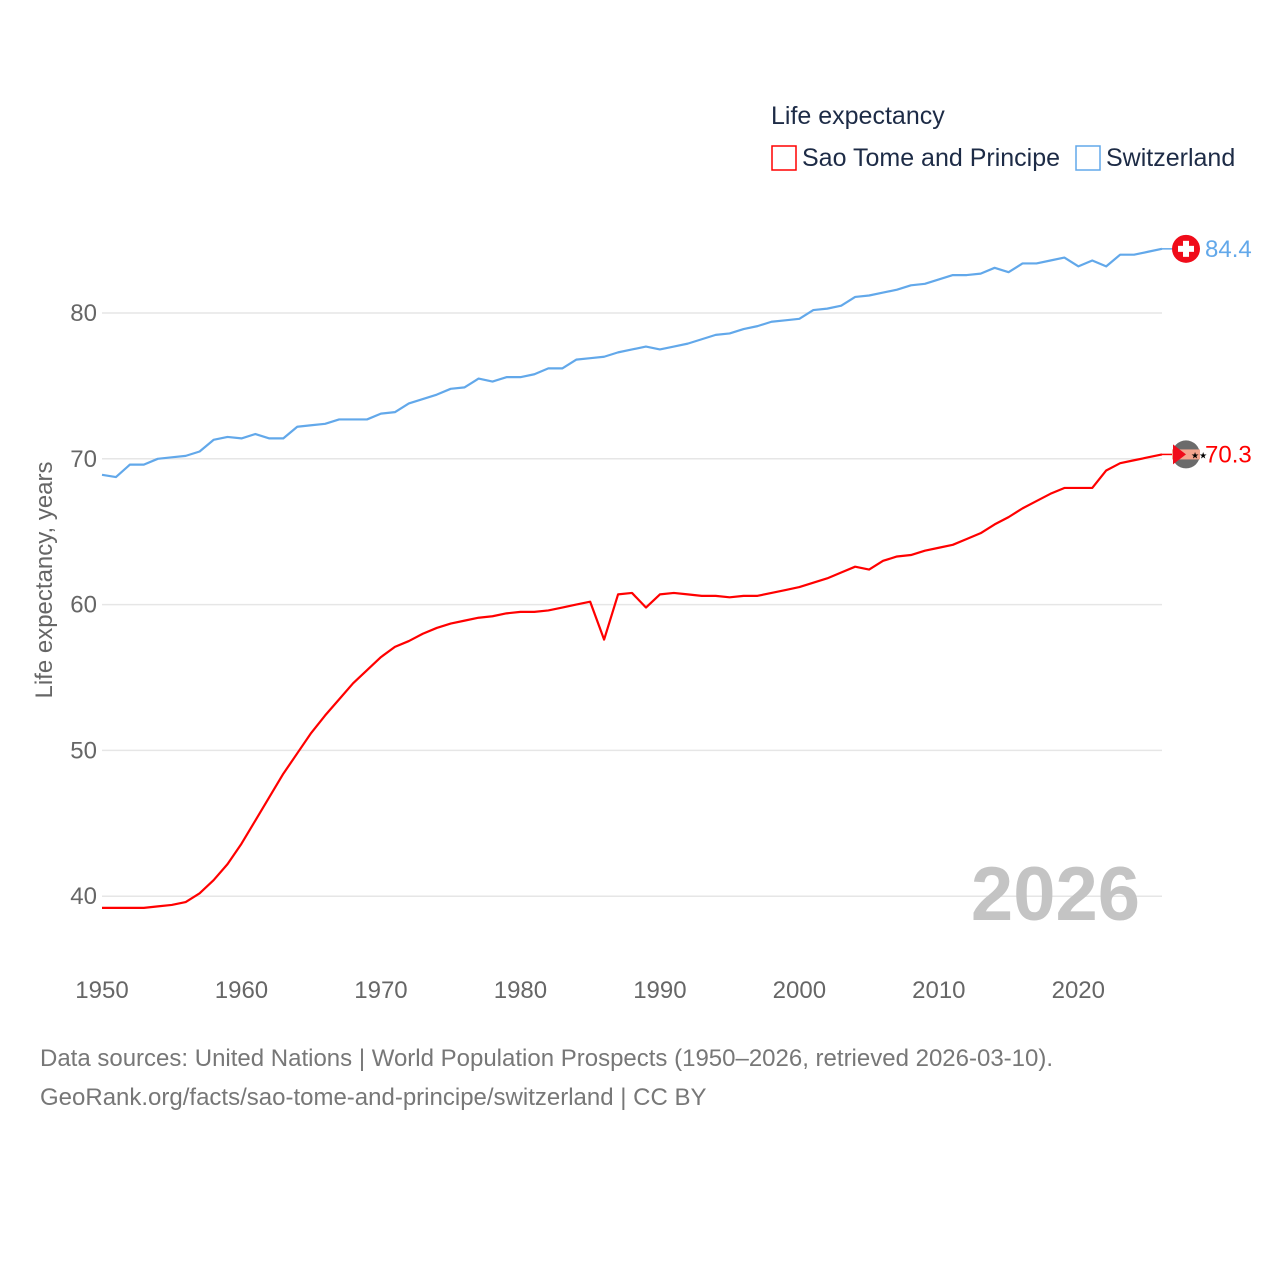 This screenshot has height=1280, width=1280. What do you see at coordinates (1189, 454) in the screenshot?
I see `sao-tome-flag-icon: ★★` at bounding box center [1189, 454].